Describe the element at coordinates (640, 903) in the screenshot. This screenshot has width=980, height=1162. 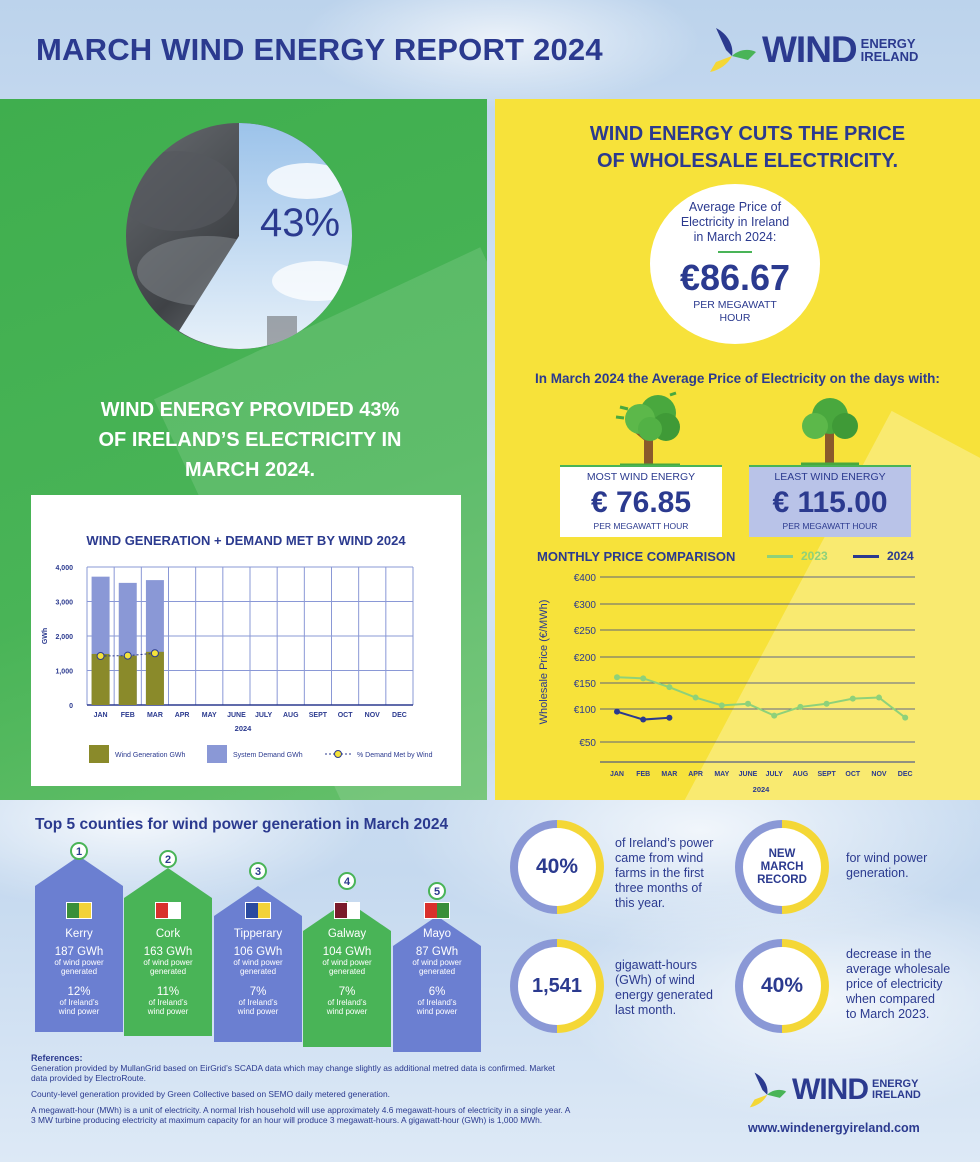
I see `stat-text-line: this year.` at that location.